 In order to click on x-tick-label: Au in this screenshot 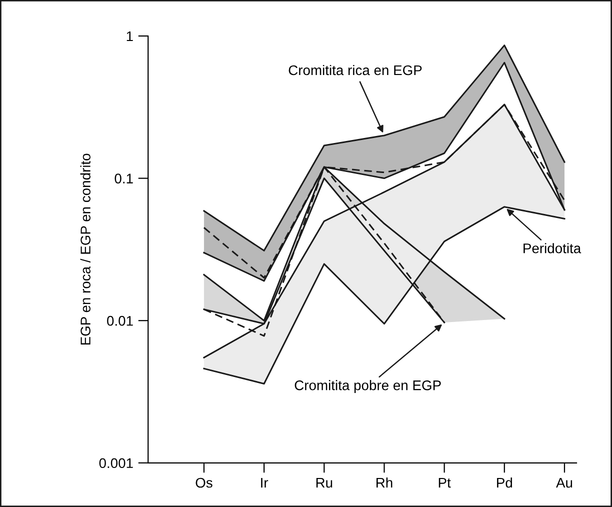, I will do `click(564, 483)`.